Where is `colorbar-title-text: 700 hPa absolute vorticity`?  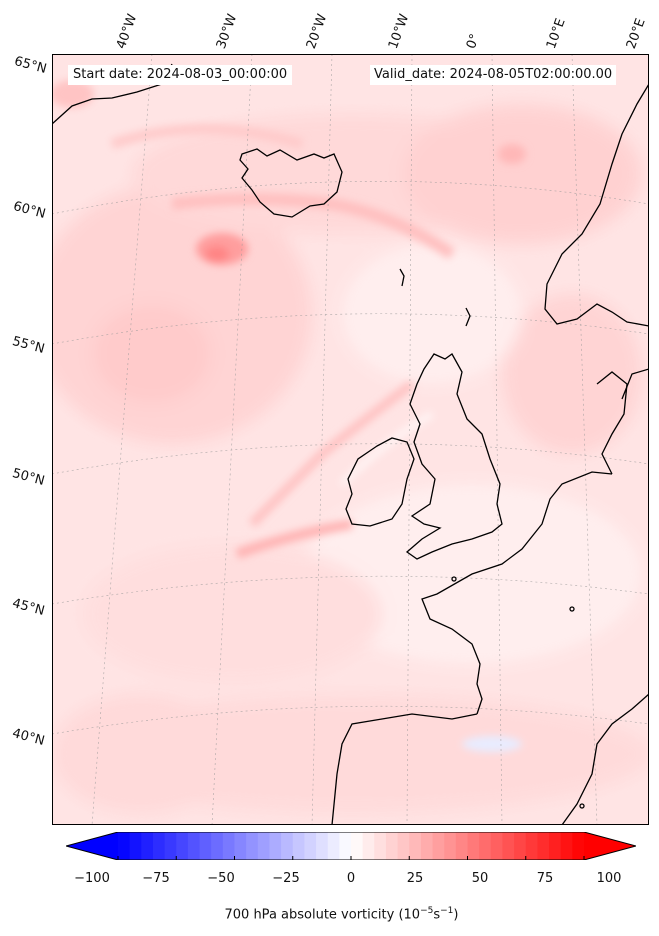 colorbar-title-text: 700 hPa absolute vorticity is located at coordinates (309, 915).